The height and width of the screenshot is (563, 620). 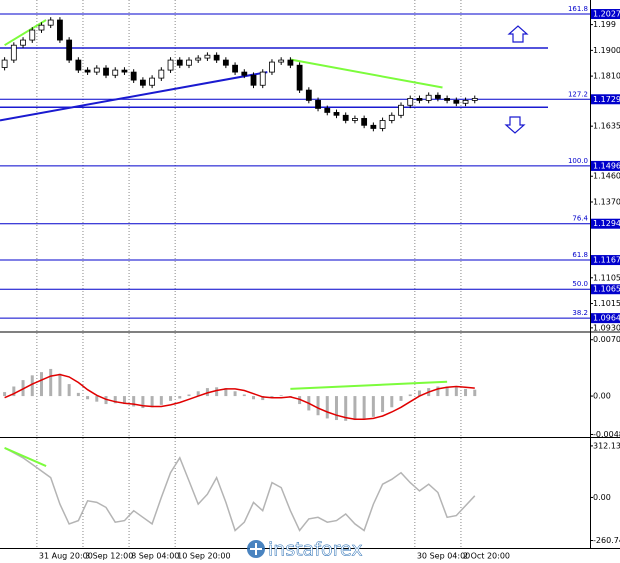 What do you see at coordinates (578, 94) in the screenshot?
I see `fib-level-label: 127.2` at bounding box center [578, 94].